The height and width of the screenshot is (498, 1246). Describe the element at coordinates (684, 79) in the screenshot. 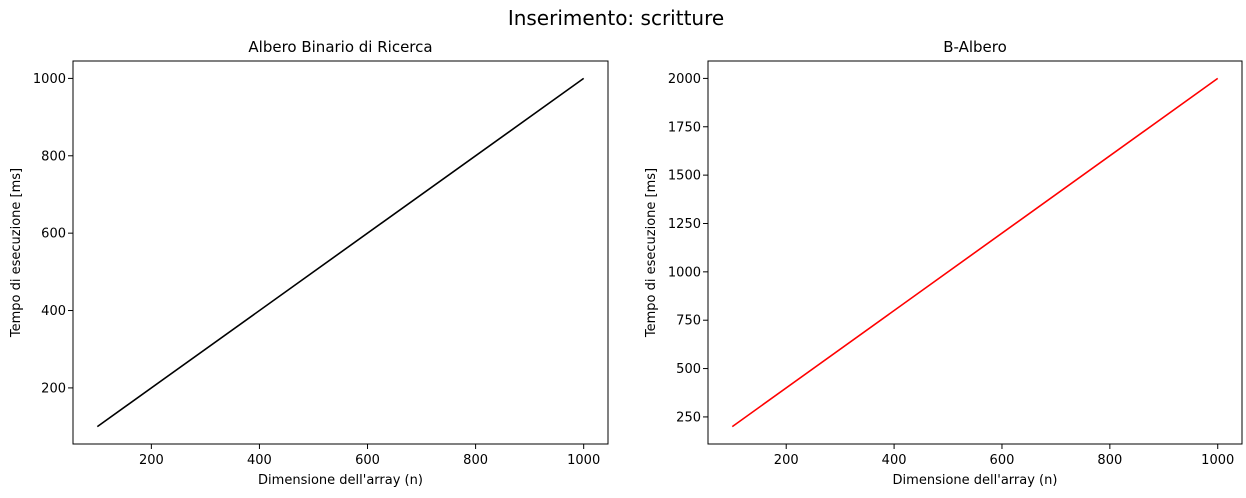

I see `y-tick-label: 2000` at that location.